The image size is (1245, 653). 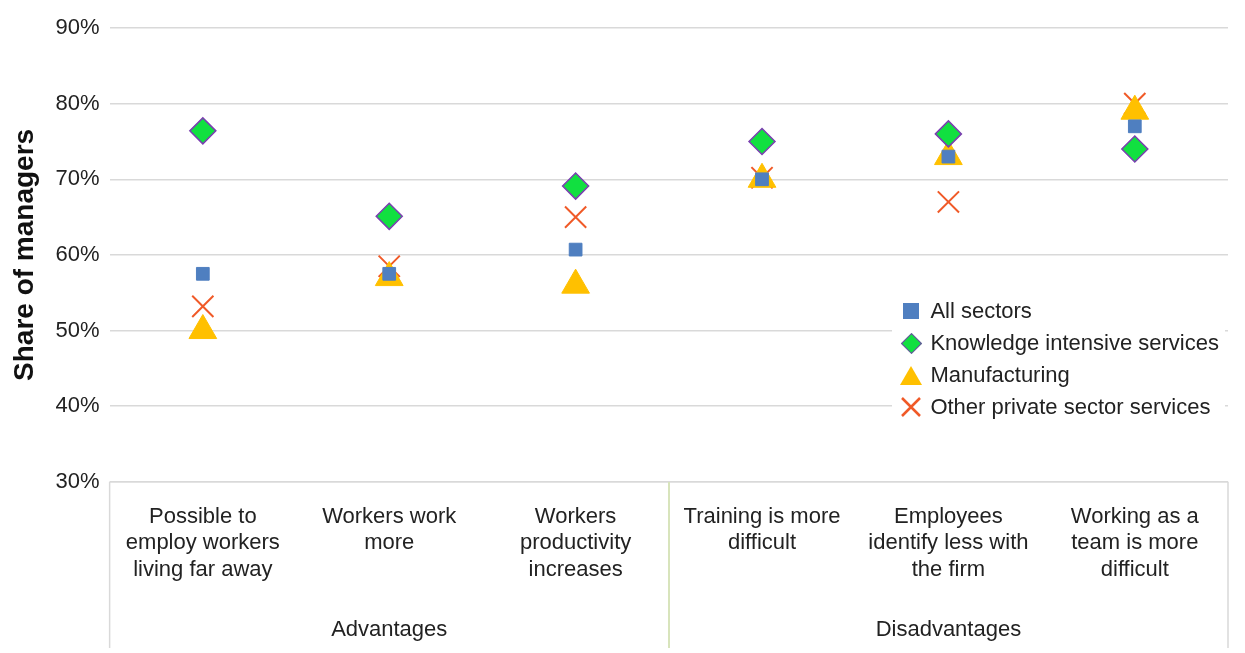 I want to click on text: Advantages, so click(x=389, y=629).